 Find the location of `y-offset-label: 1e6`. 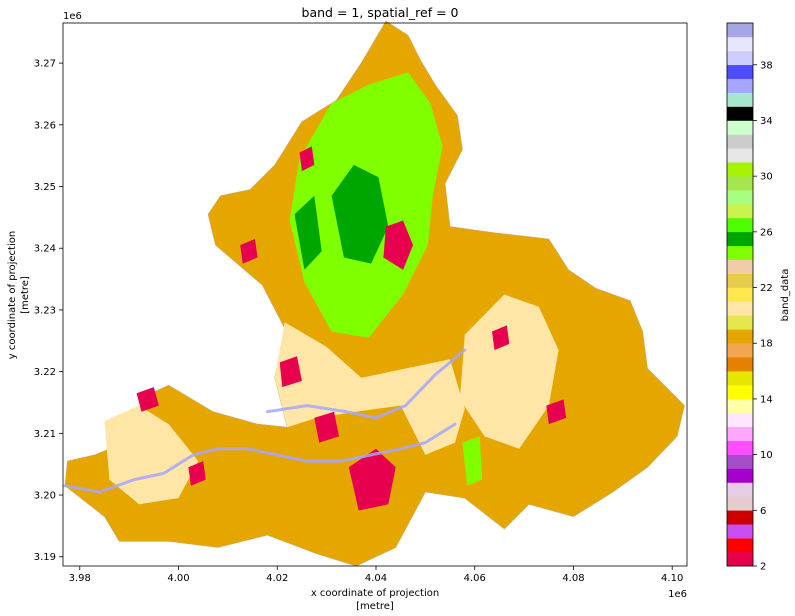

y-offset-label: 1e6 is located at coordinates (72, 16).